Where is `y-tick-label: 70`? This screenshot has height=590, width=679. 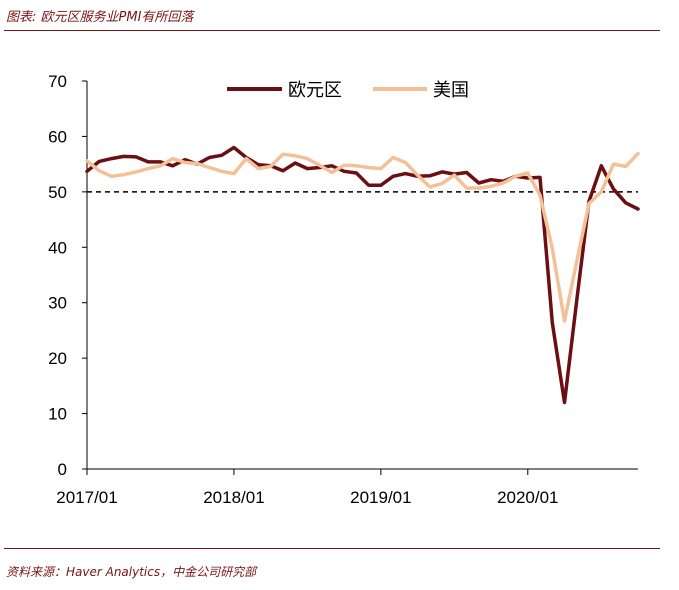 y-tick-label: 70 is located at coordinates (57, 81).